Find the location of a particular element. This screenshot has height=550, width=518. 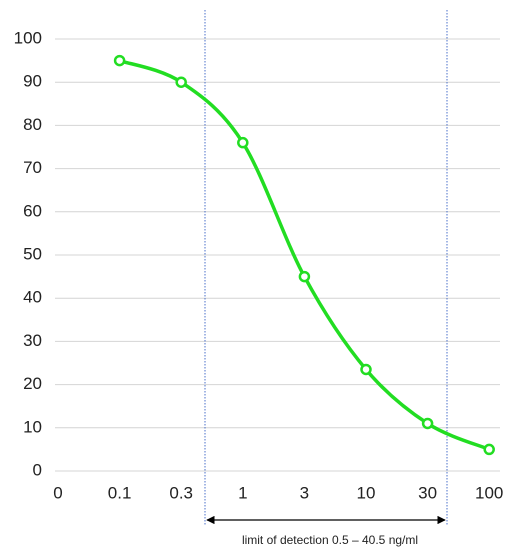

x-tick-label: 1 is located at coordinates (242, 492).